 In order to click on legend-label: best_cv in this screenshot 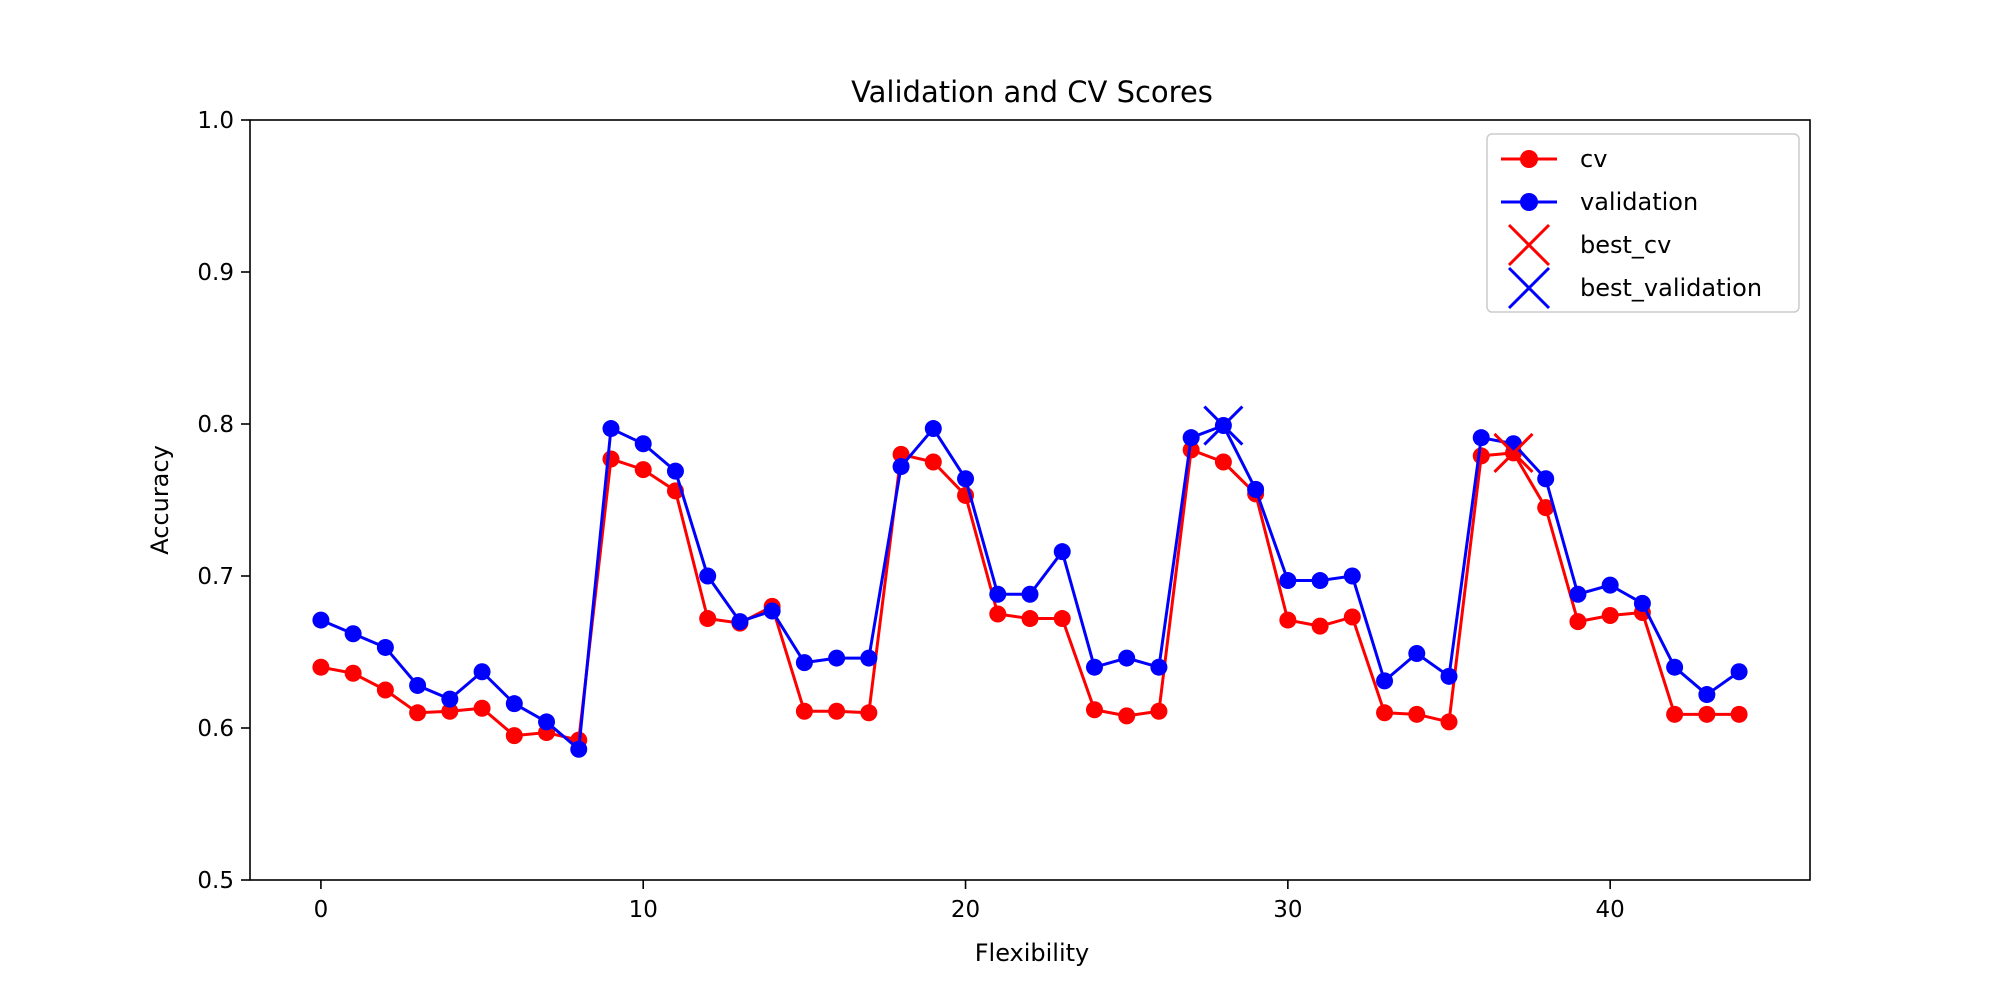, I will do `click(1625, 245)`.